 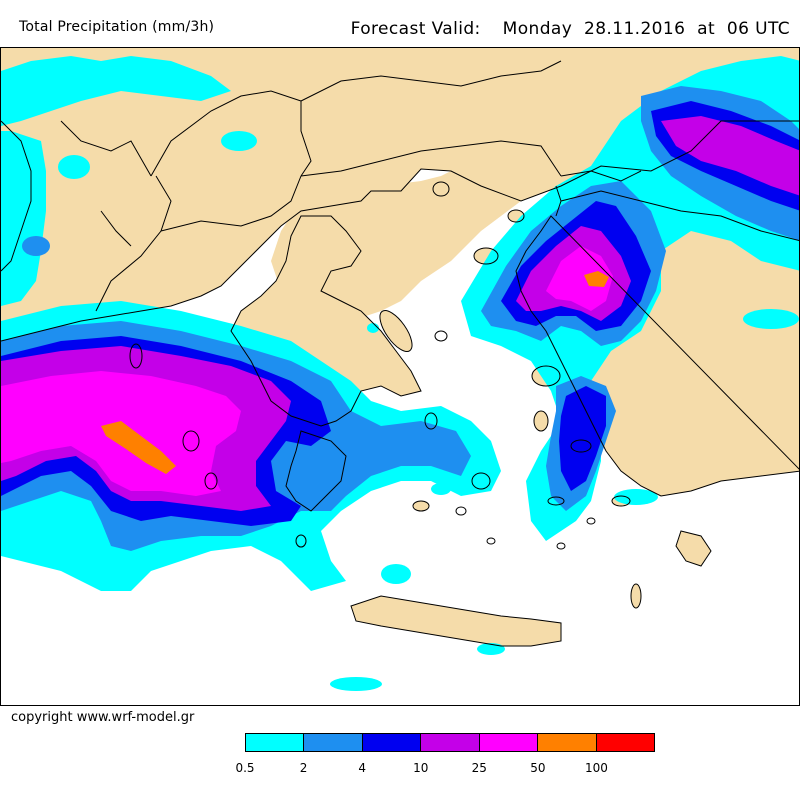 I want to click on coast-zakynthos, so click(x=211, y=481).